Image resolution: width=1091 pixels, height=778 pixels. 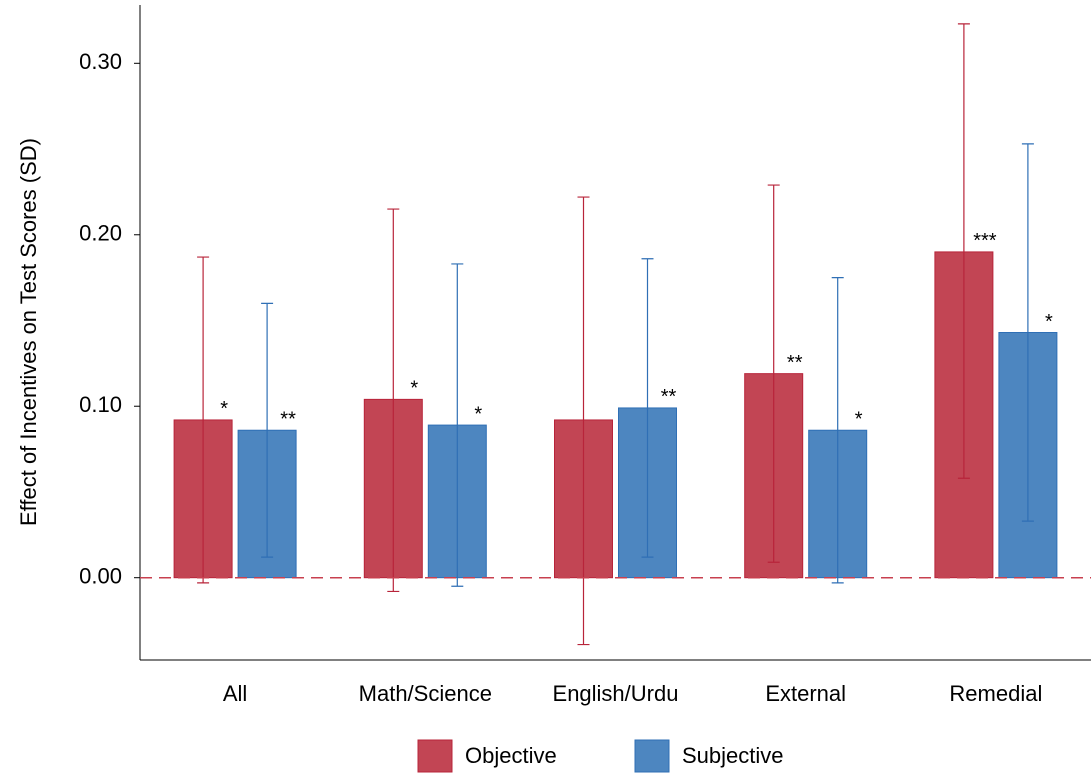 What do you see at coordinates (235, 693) in the screenshot?
I see `x-tick-label: All` at bounding box center [235, 693].